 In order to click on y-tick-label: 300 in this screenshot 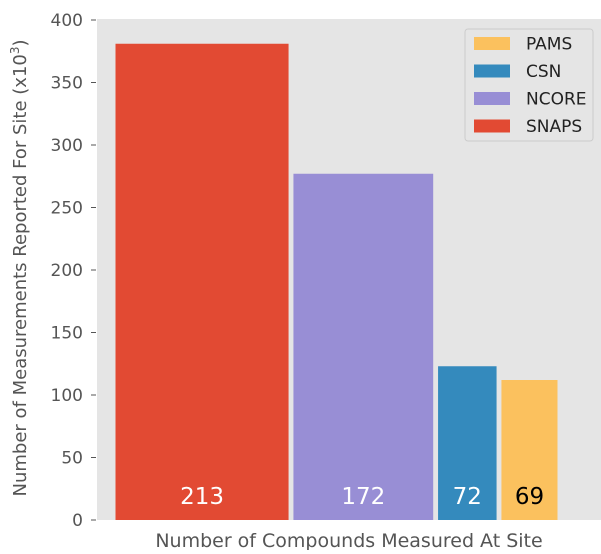, I will do `click(67, 146)`.